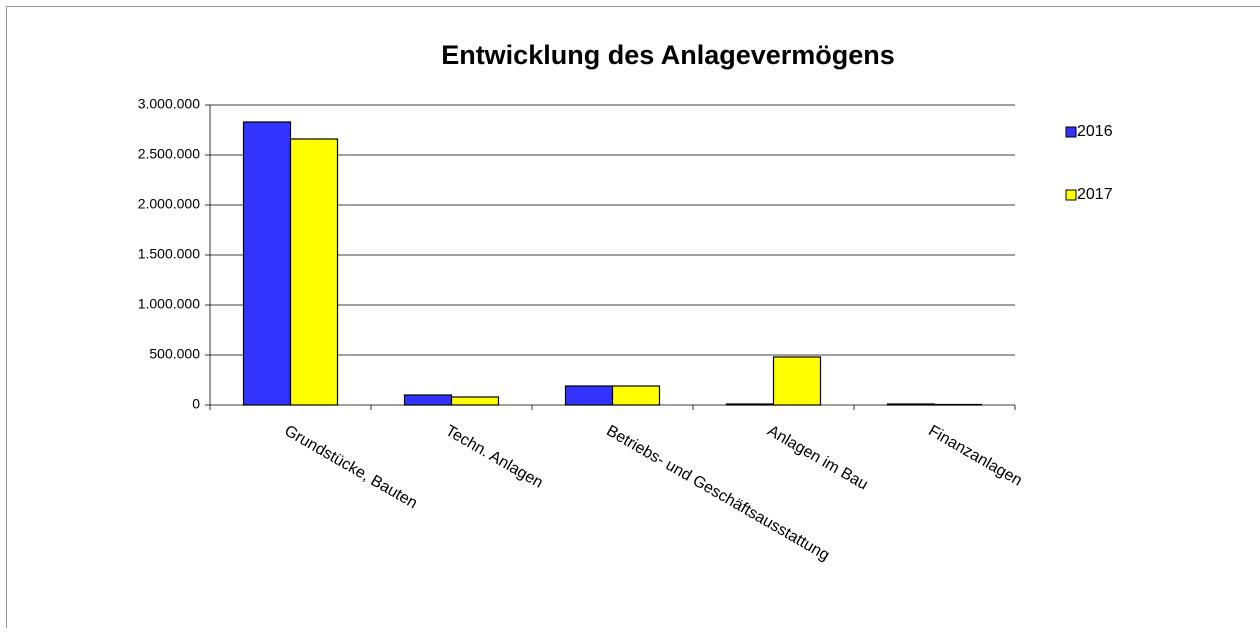 The image size is (1260, 633). I want to click on y-tick-label: 1.000.000, so click(169, 304).